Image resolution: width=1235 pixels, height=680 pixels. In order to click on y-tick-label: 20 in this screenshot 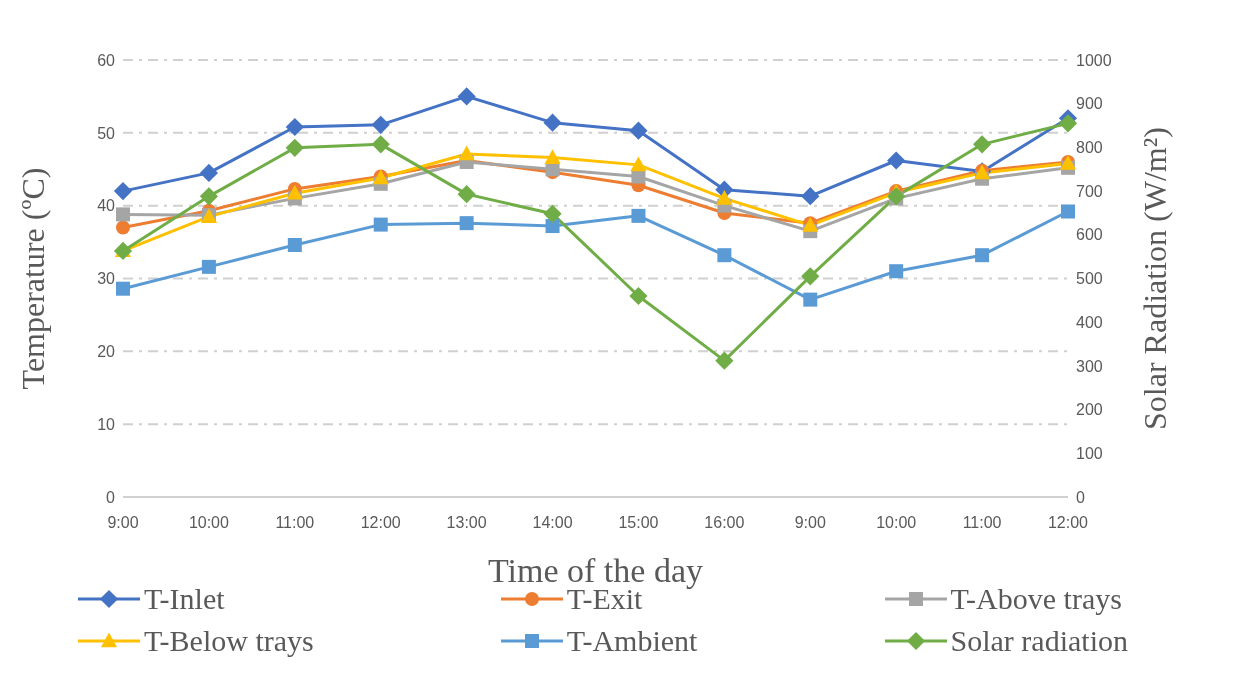, I will do `click(106, 352)`.